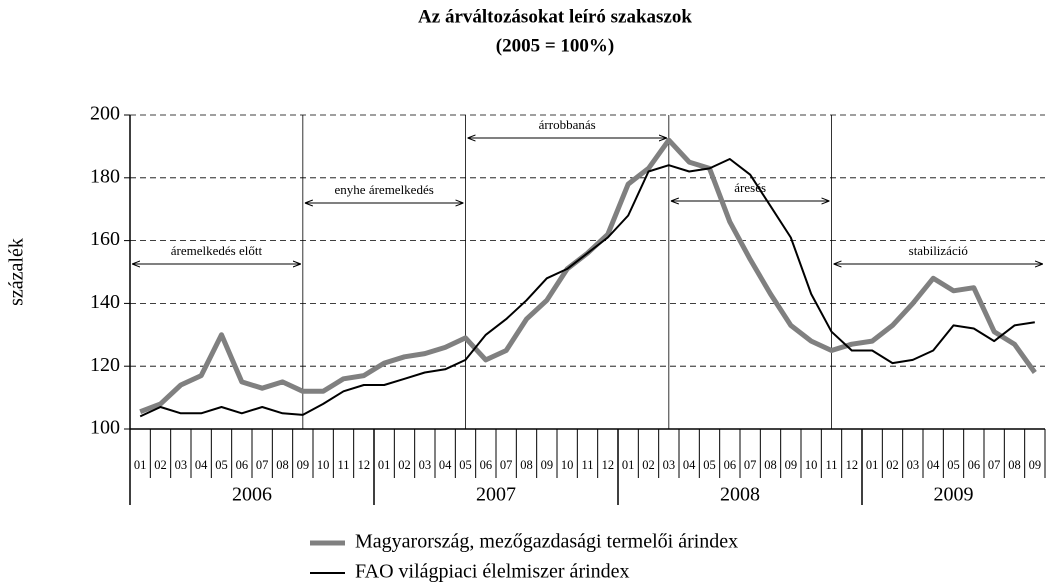 The image size is (1048, 586). Describe the element at coordinates (252, 495) in the screenshot. I see `year-label: 2006` at that location.